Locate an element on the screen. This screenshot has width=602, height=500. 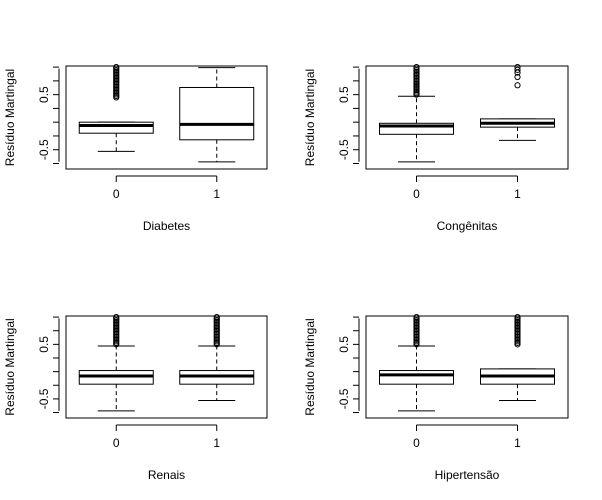
panel-1: -0.5 0.5 0 1 Diabetes Resíduo Martingal is located at coordinates (135, 148).